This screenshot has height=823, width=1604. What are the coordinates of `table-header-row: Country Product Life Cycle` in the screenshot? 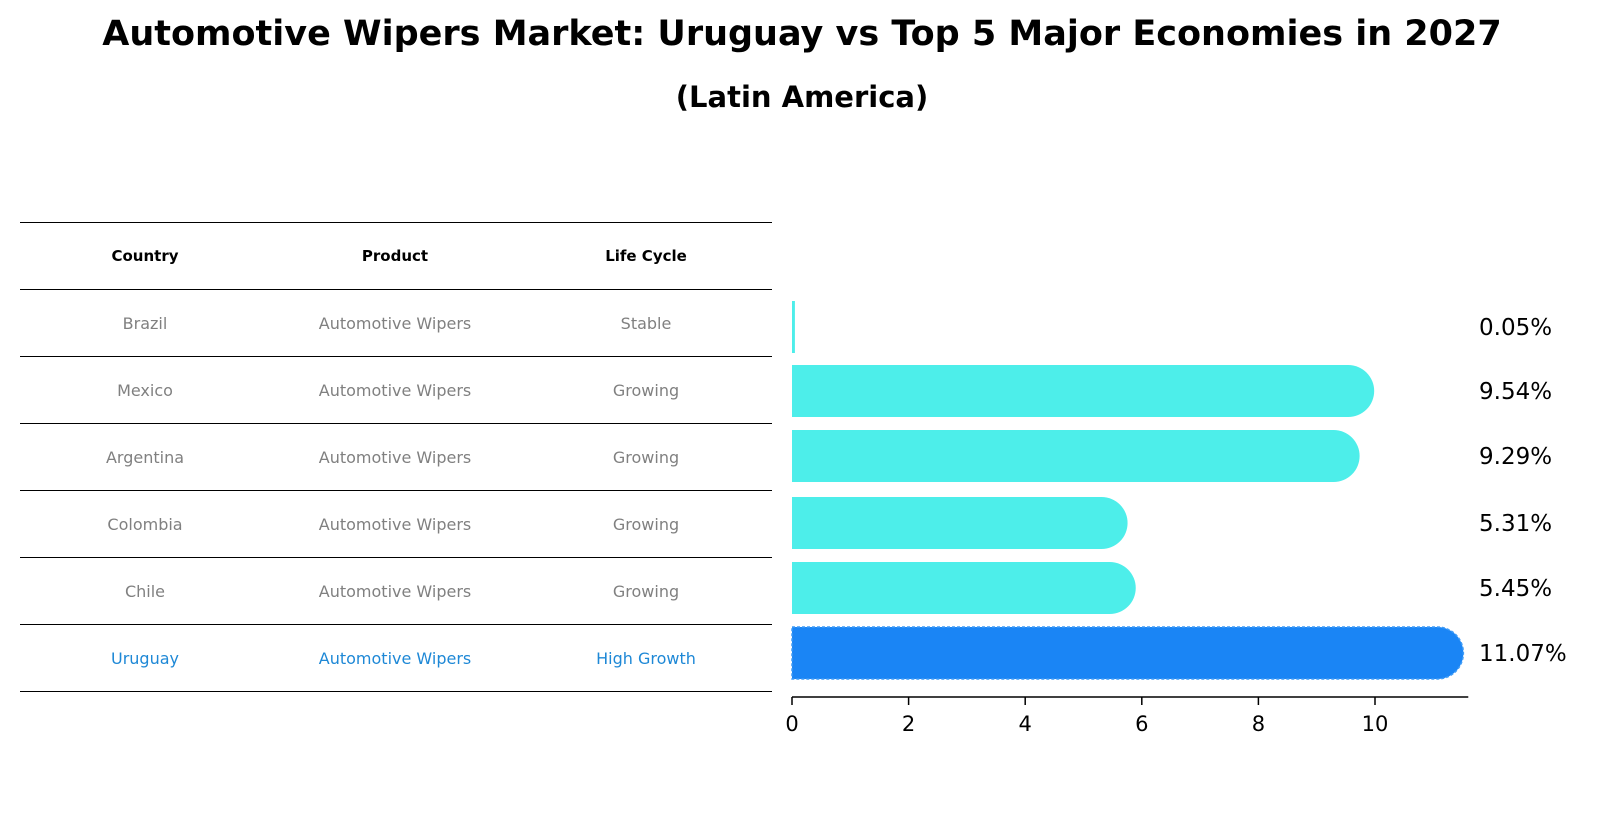 It's located at (396, 255).